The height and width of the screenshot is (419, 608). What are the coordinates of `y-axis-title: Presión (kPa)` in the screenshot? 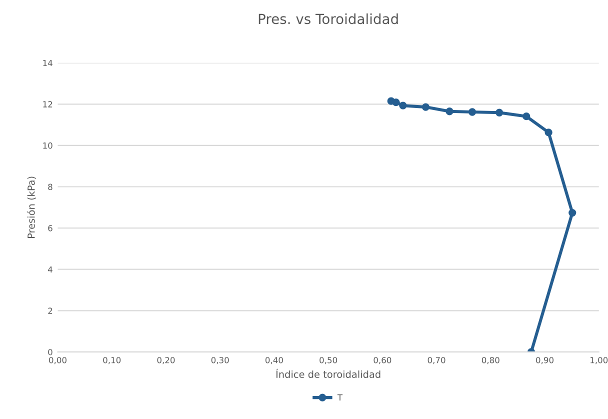 It's located at (31, 207).